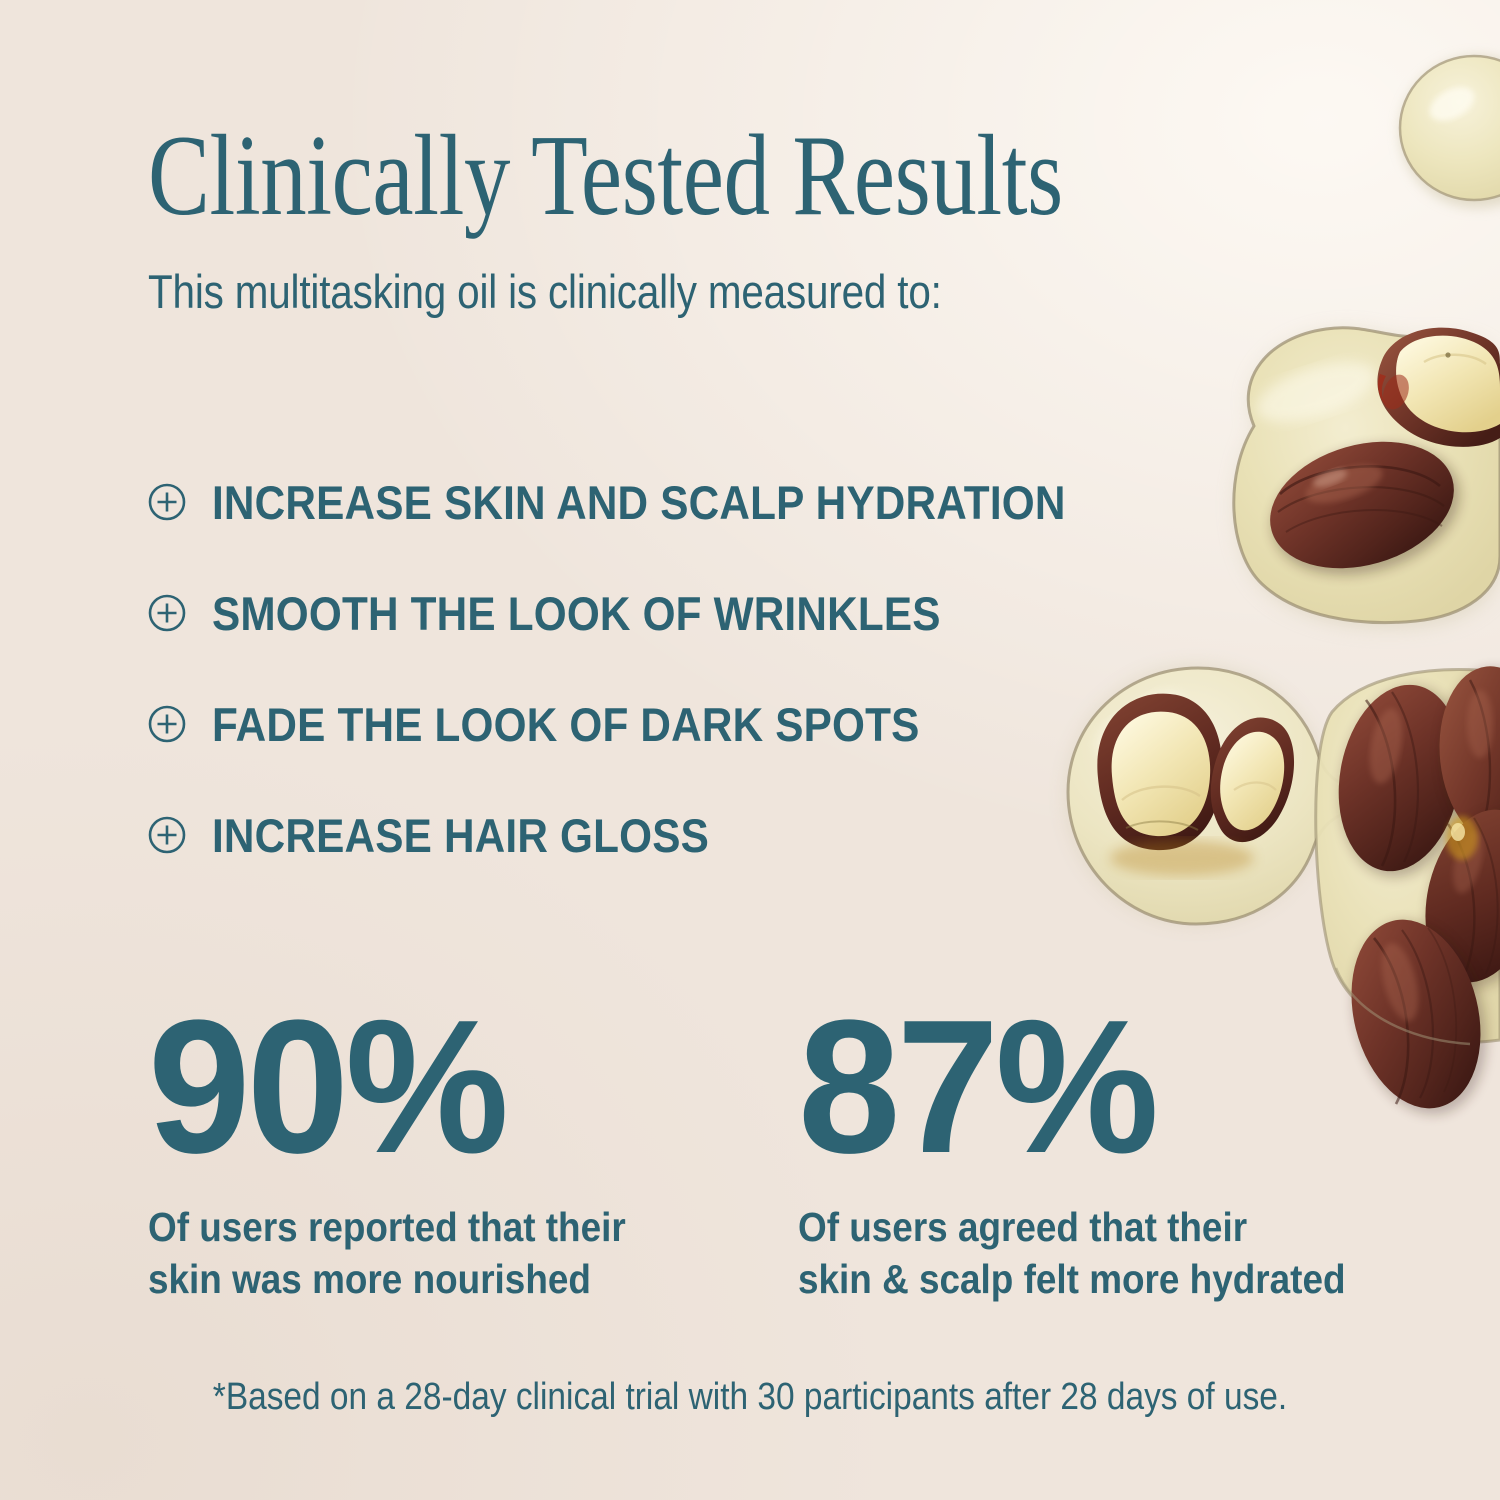  I want to click on benefit-item: INCREASE SKIN AND SCALP HYDRATION, so click(708, 502).